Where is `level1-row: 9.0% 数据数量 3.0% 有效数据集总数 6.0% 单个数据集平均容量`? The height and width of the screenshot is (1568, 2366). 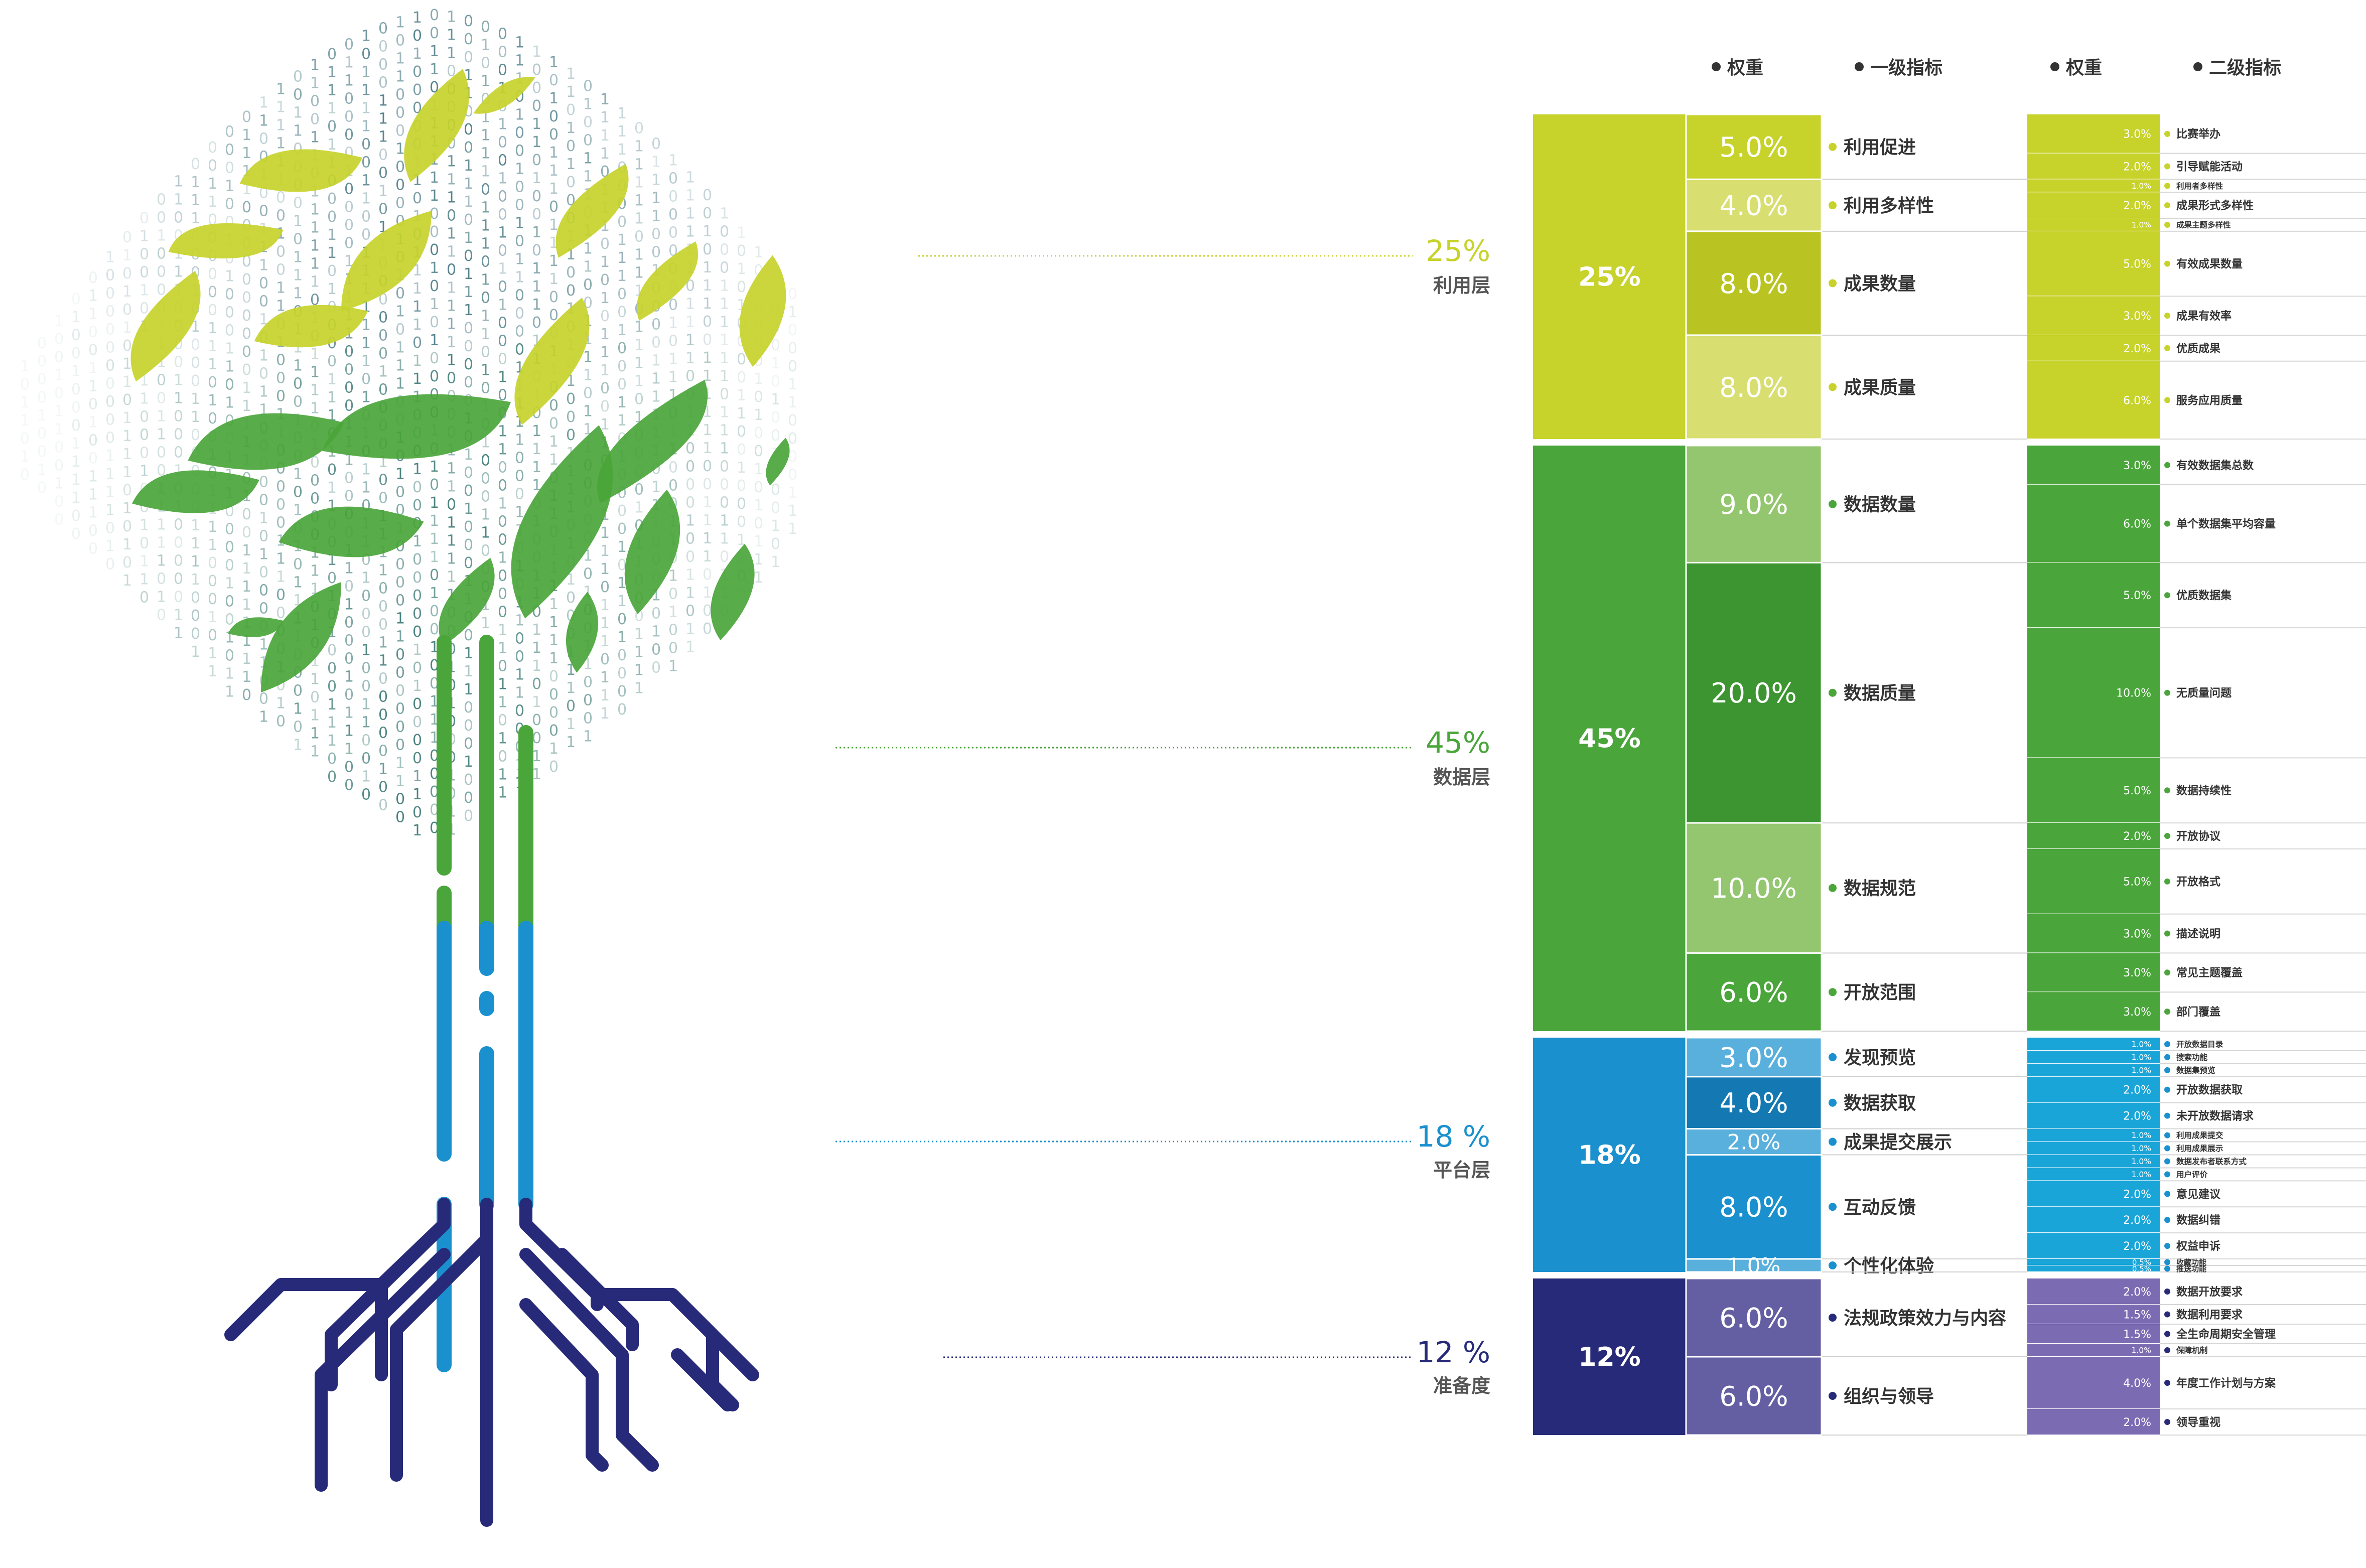
level1-row: 9.0% 数据数量 3.0% 有效数据集总数 6.0% 单个数据集平均容量 is located at coordinates (2025, 504).